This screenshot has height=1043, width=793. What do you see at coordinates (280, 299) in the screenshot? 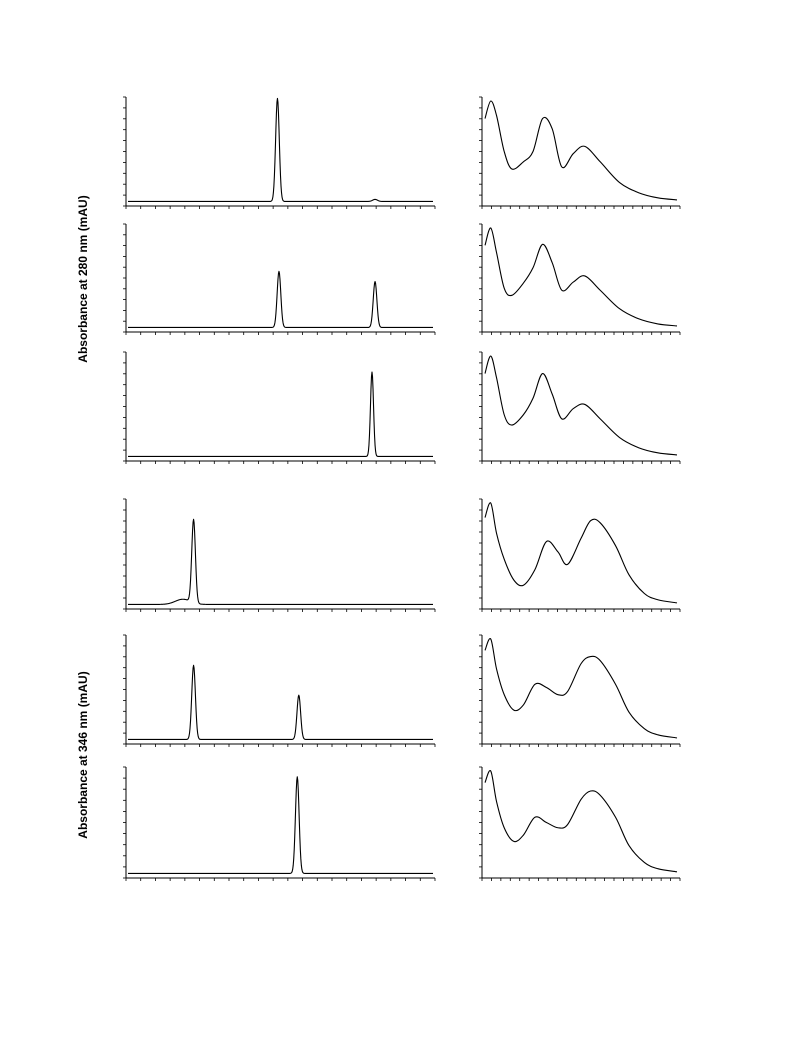
I see `chromatogram-g0-r1-trace` at bounding box center [280, 299].